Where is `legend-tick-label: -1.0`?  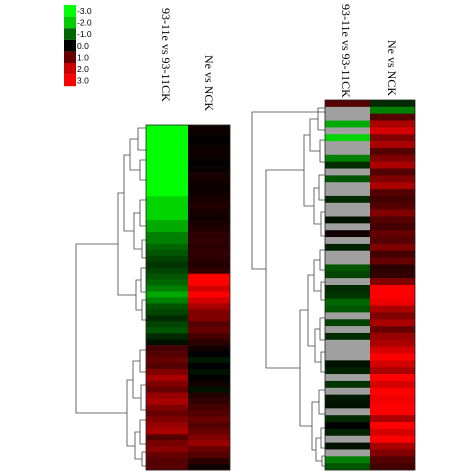 legend-tick-label: -1.0 is located at coordinates (84, 34).